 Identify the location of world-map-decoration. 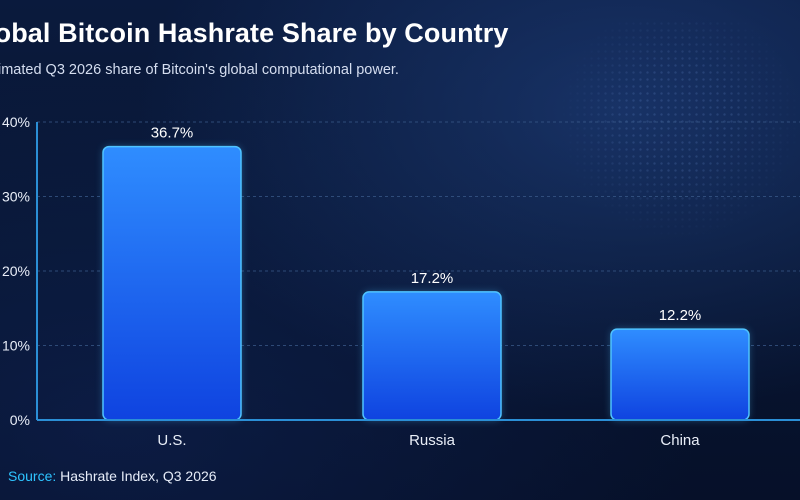
(680, 130).